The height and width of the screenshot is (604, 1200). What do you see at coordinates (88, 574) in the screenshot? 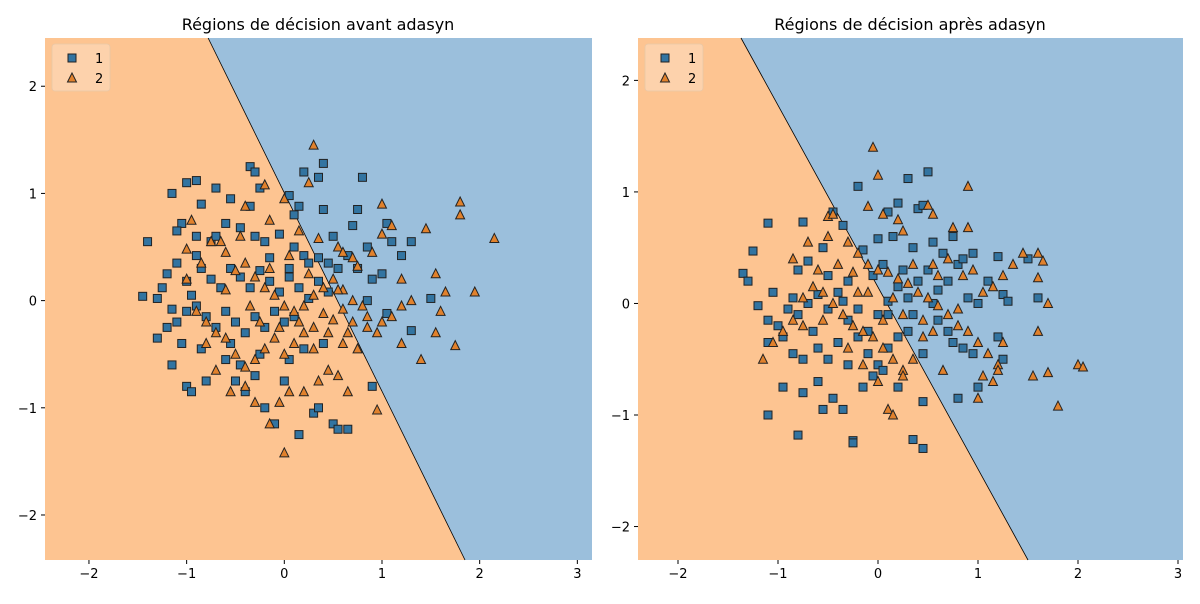
I see `x-tick-label: −2` at bounding box center [88, 574].